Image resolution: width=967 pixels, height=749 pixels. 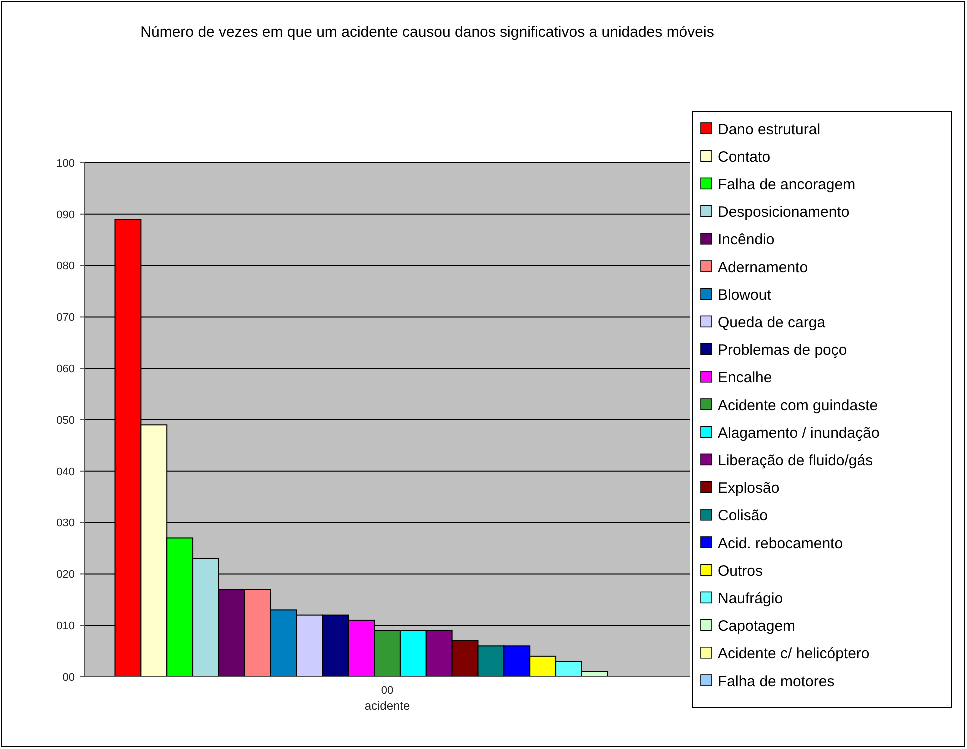 What do you see at coordinates (794, 654) in the screenshot?
I see `legend-label: Acidente c/ helicóptero` at bounding box center [794, 654].